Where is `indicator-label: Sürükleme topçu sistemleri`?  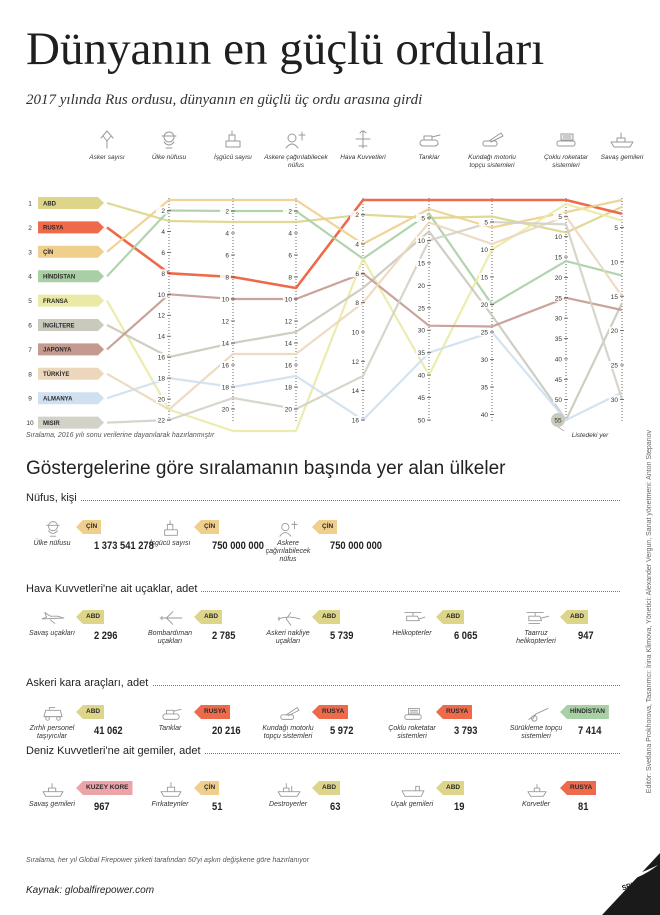
indicator-label: Sürükleme topçu sistemleri is located at coordinates (536, 733).